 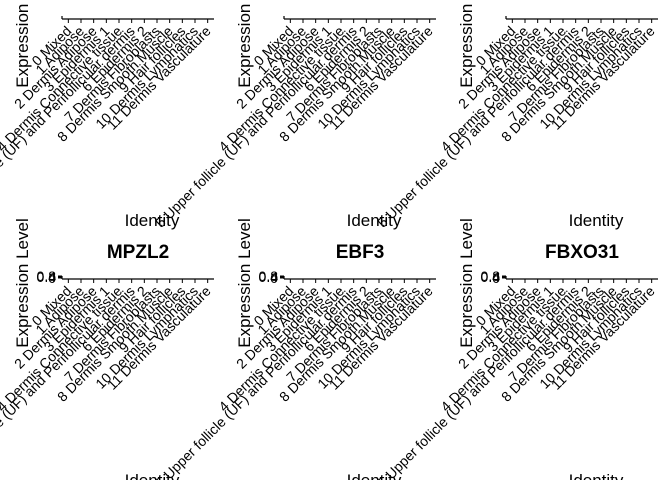 I want to click on panel-title: EBF3, so click(x=360, y=252).